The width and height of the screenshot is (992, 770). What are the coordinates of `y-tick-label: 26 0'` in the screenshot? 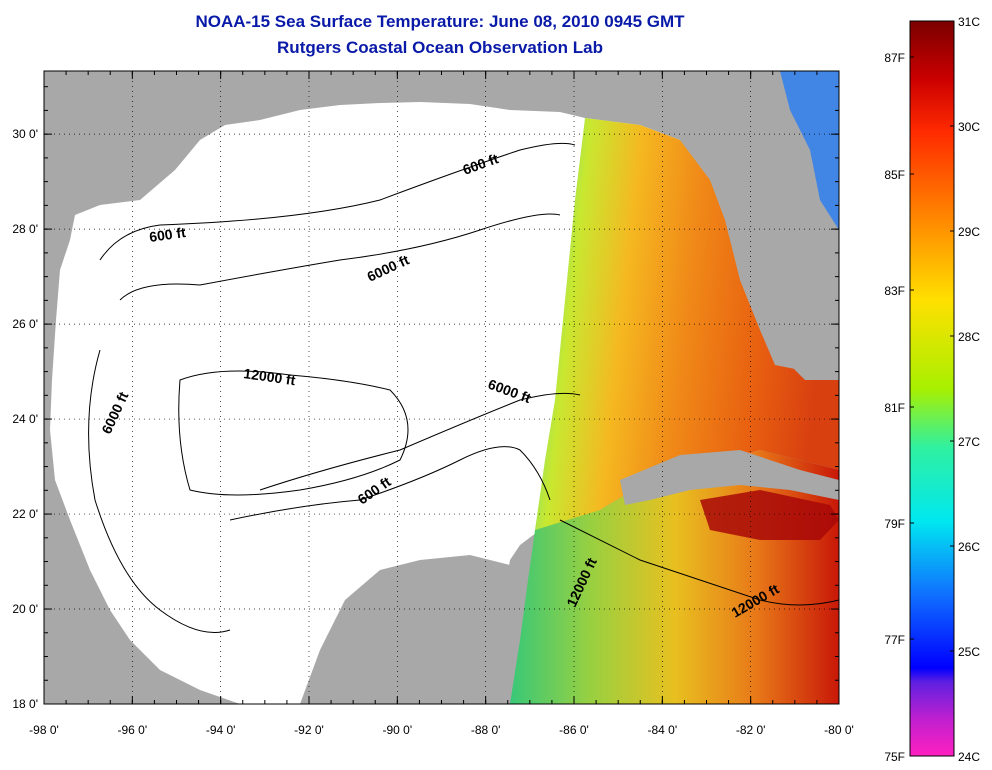 It's located at (25, 324).